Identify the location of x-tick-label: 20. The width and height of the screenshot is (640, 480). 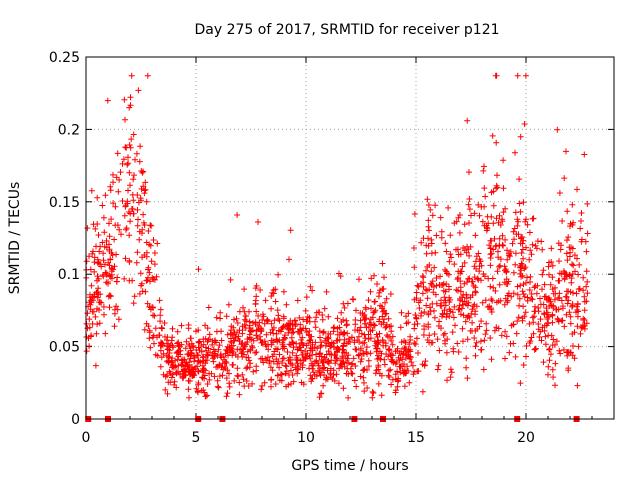
(526, 438).